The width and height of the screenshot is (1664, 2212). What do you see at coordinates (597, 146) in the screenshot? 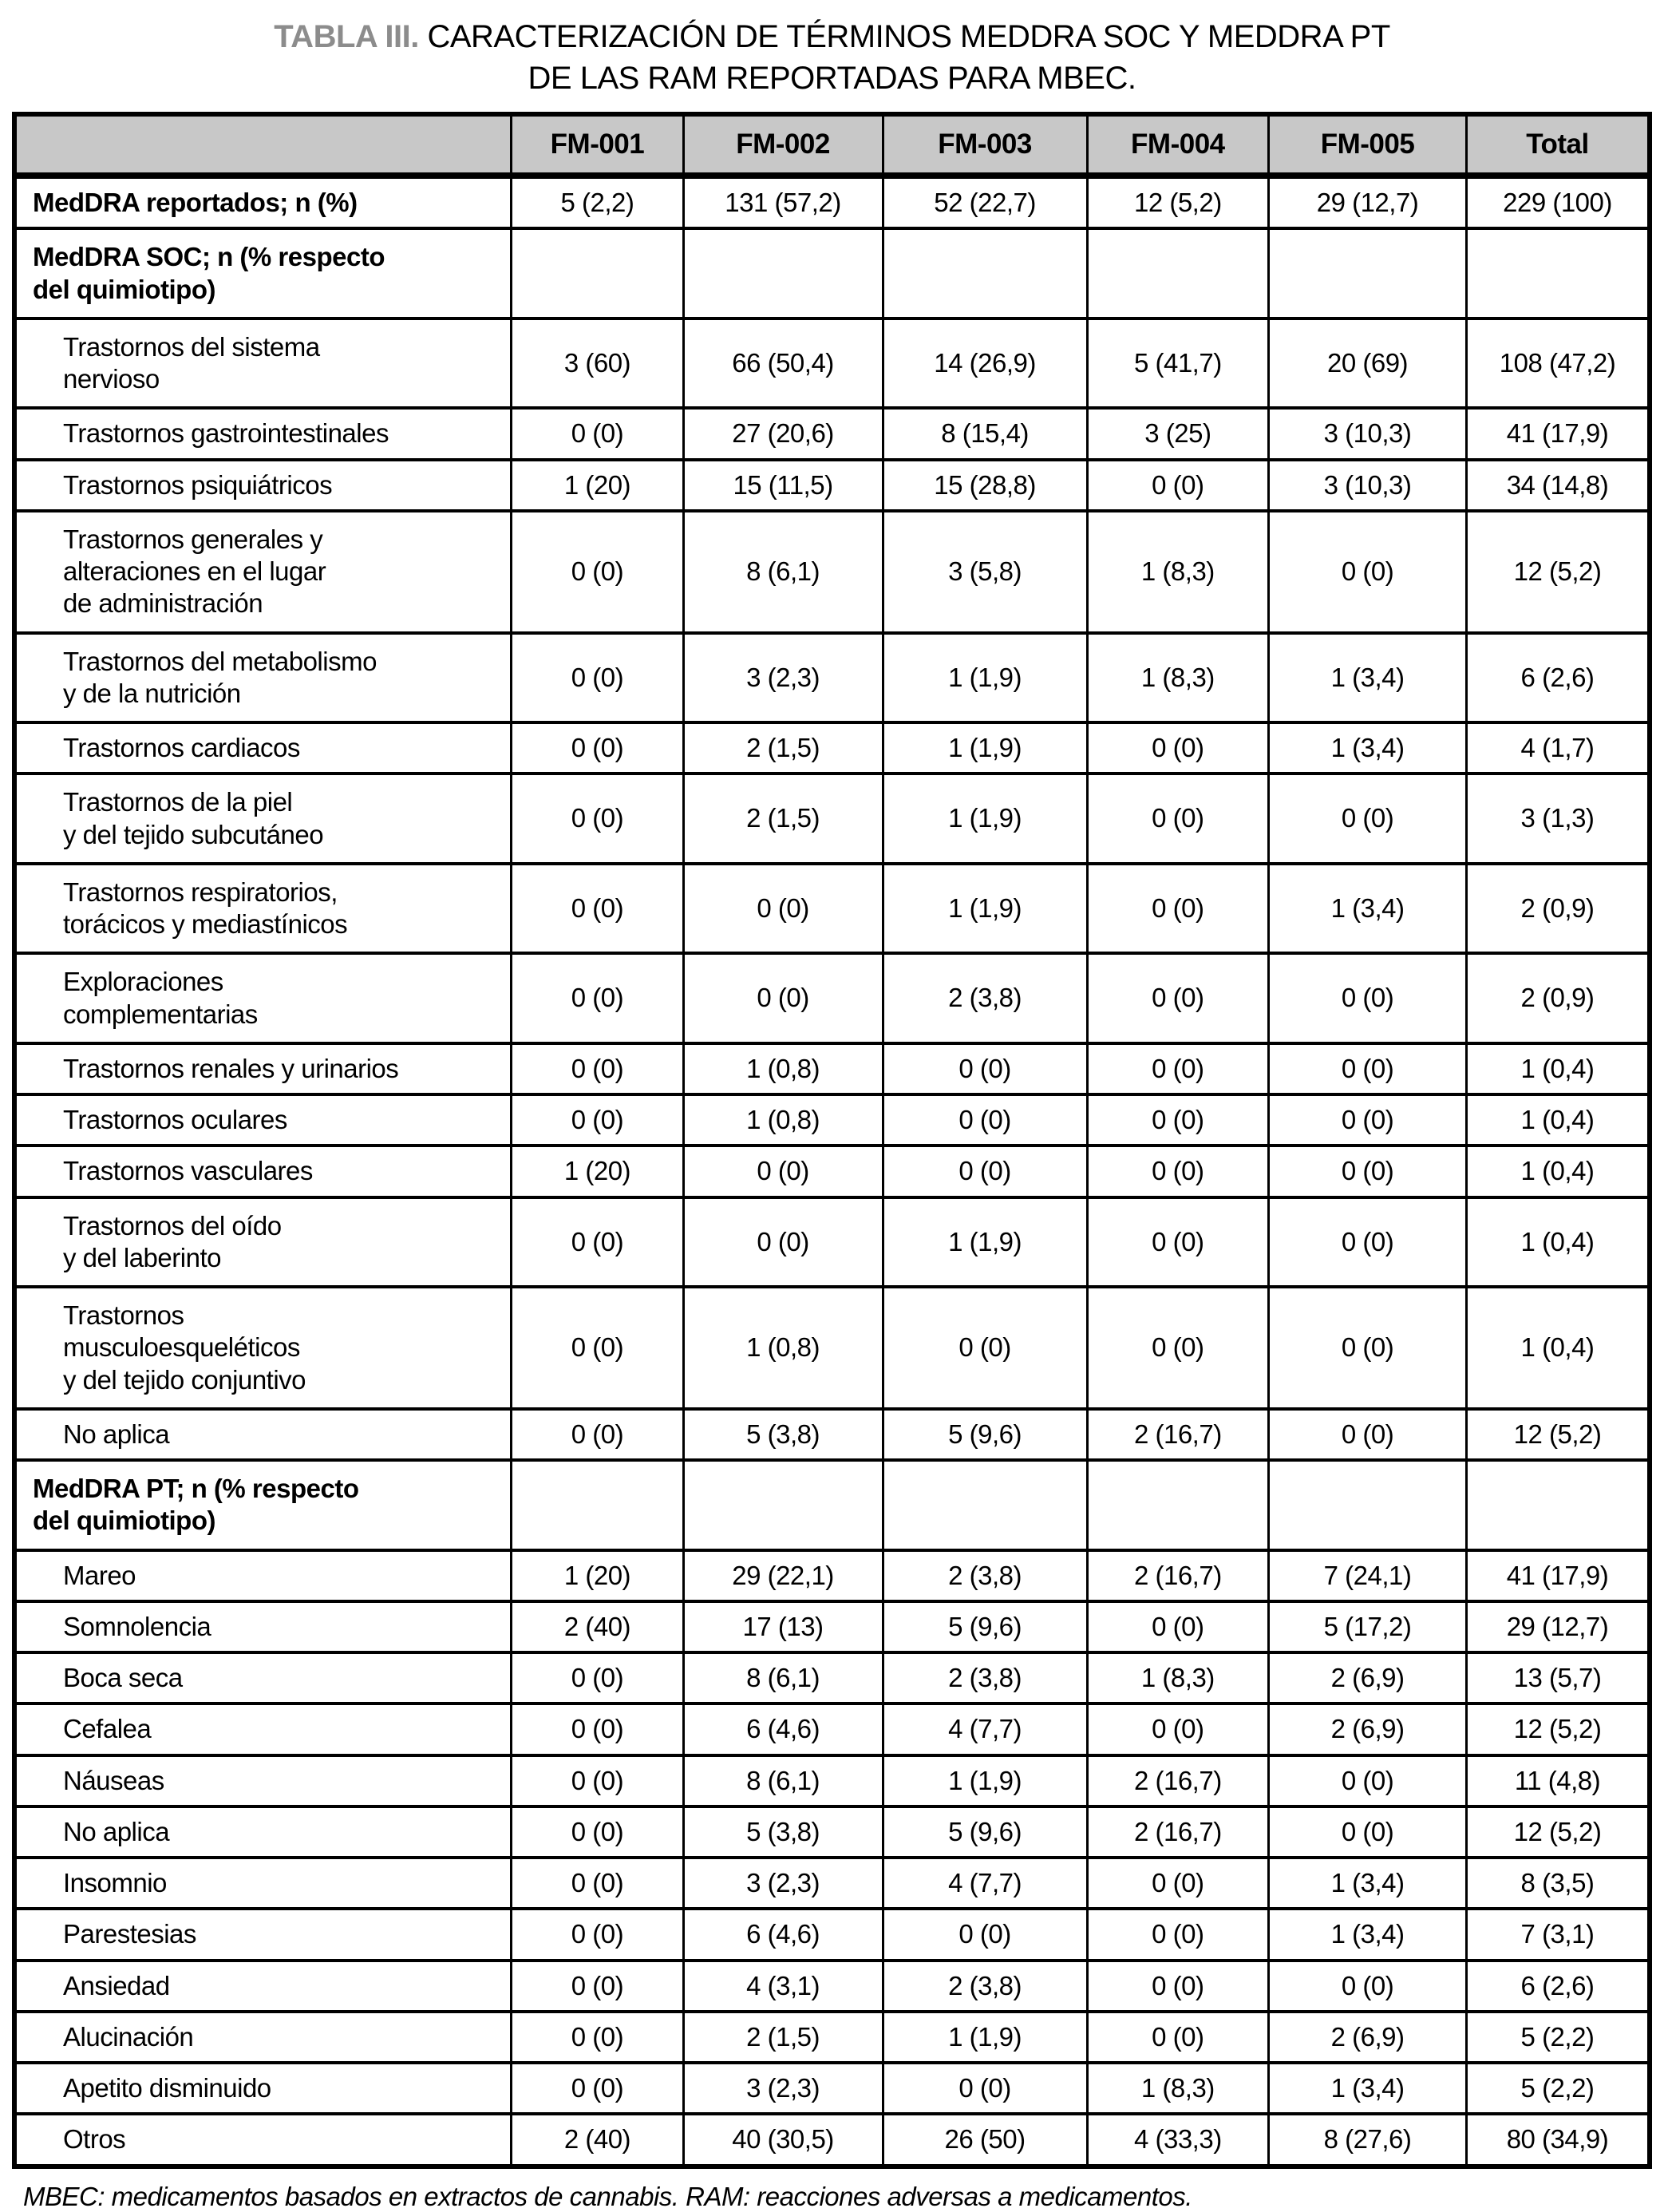
I see `column-header-fm-001: FM-001` at bounding box center [597, 146].